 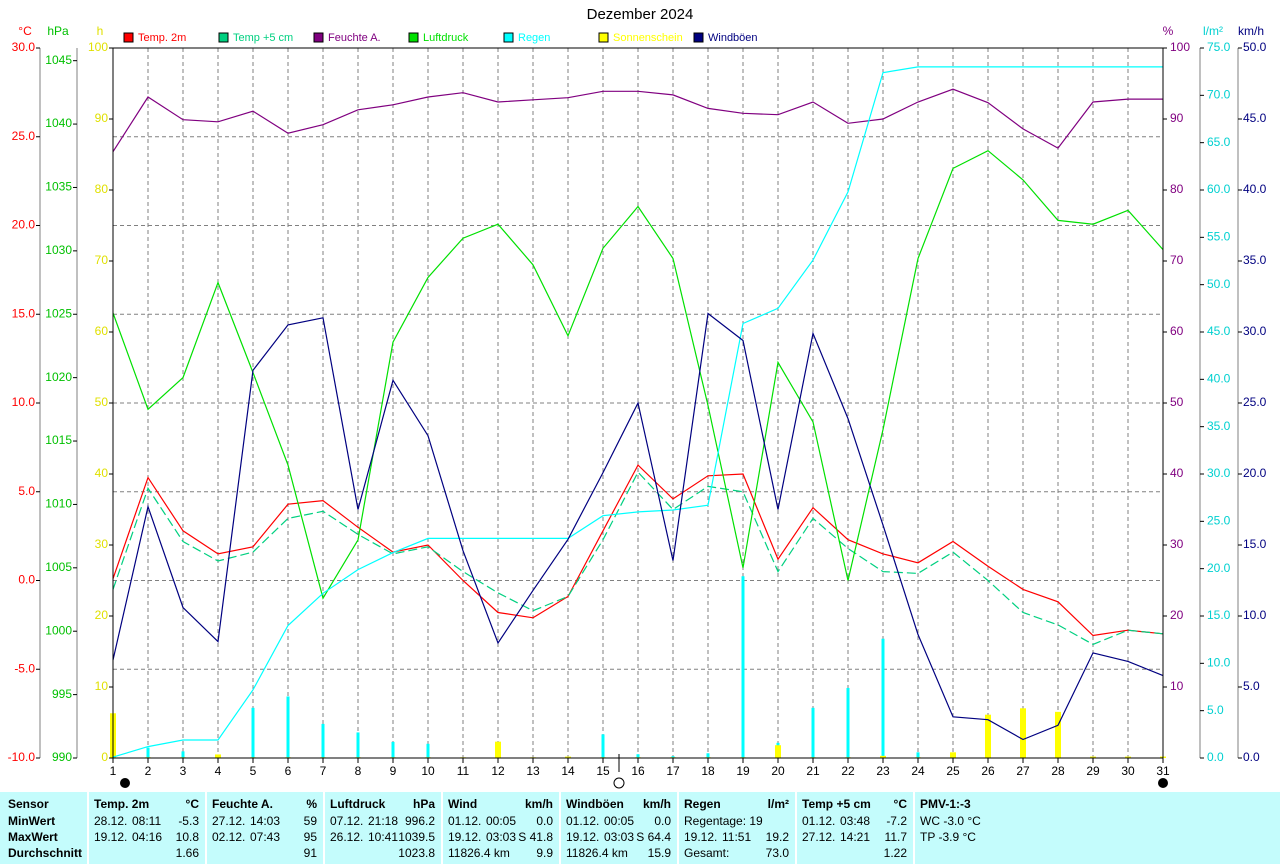 What do you see at coordinates (534, 38) in the screenshot?
I see `legend-label: Regen` at bounding box center [534, 38].